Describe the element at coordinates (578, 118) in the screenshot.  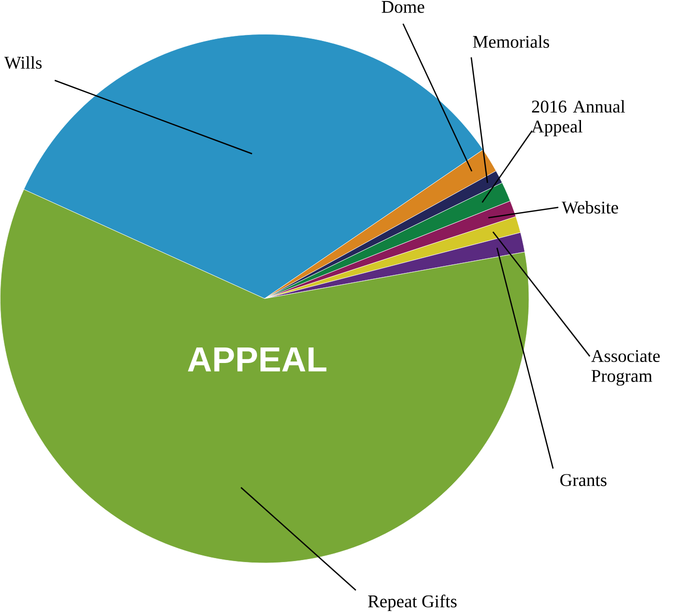
I see `slice-label: 2016 Annual Appeal` at that location.